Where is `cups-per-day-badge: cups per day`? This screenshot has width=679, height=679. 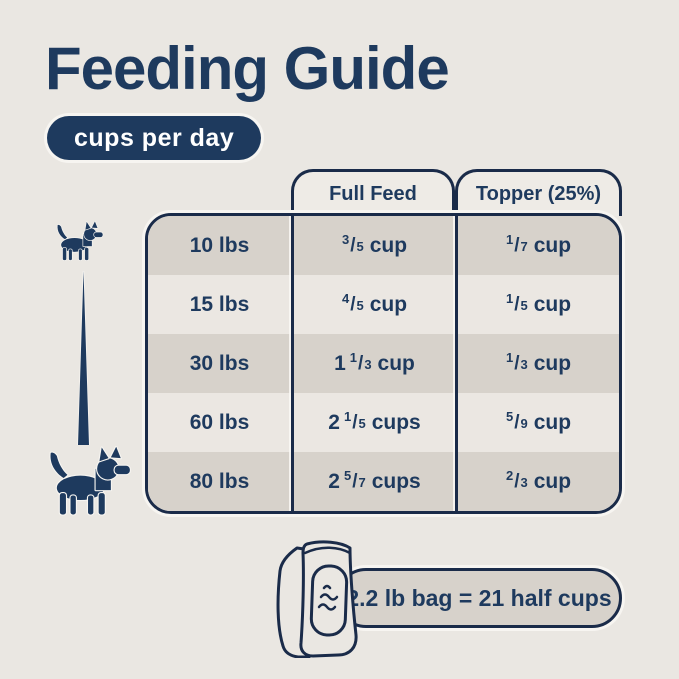
cups-per-day-badge: cups per day is located at coordinates (154, 138).